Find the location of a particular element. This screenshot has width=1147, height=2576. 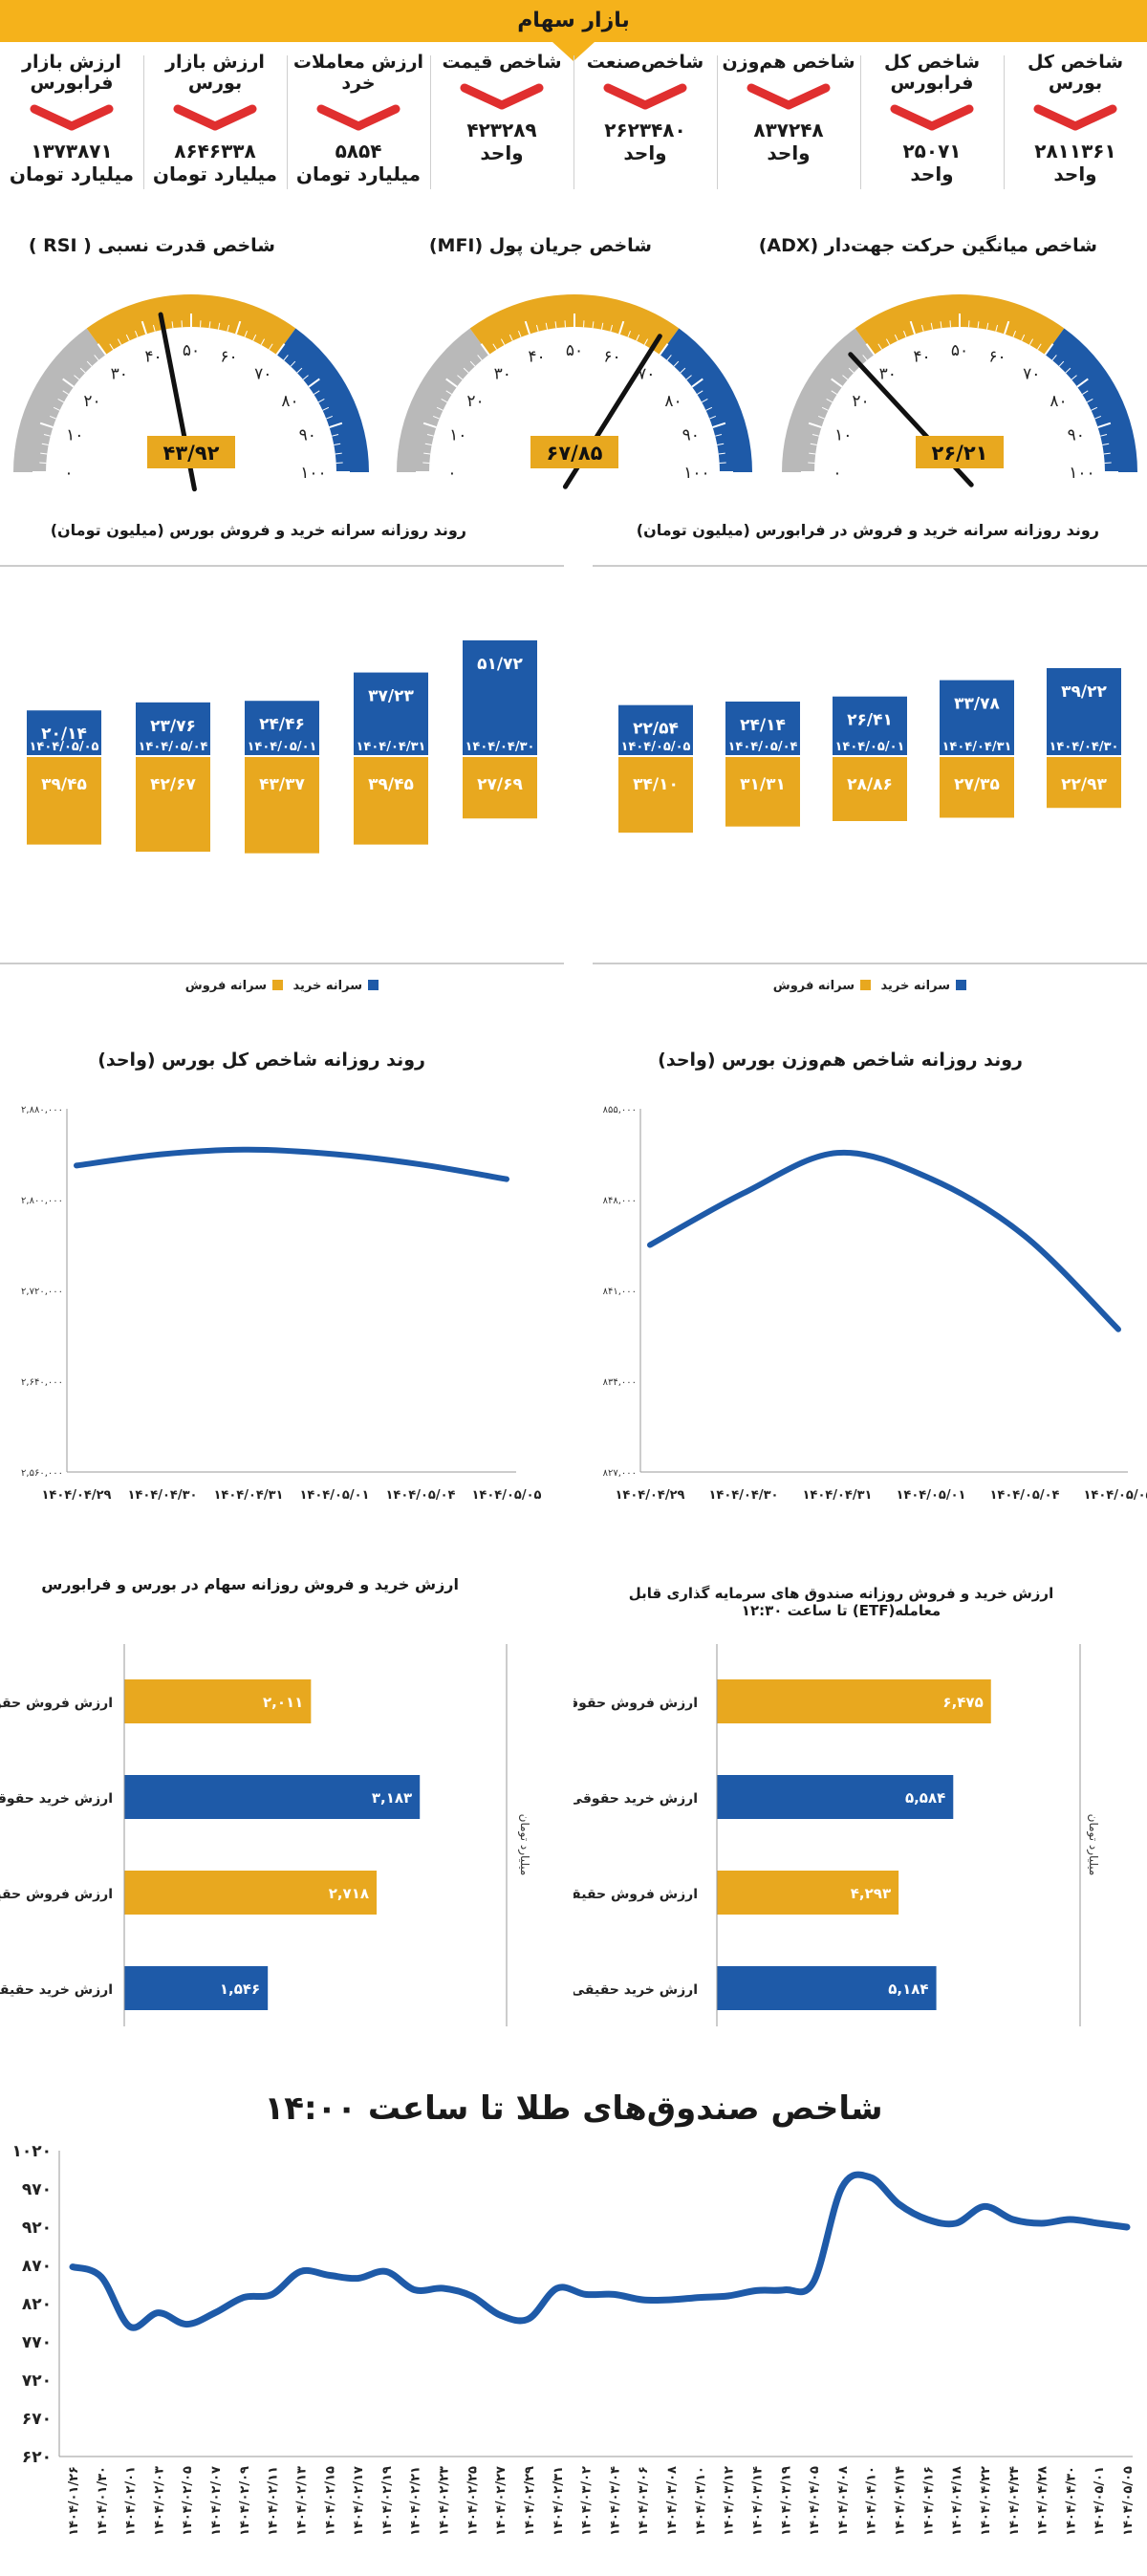

y-tick-label: ۲,۵۶۰,۰۰۰ is located at coordinates (42, 1473).